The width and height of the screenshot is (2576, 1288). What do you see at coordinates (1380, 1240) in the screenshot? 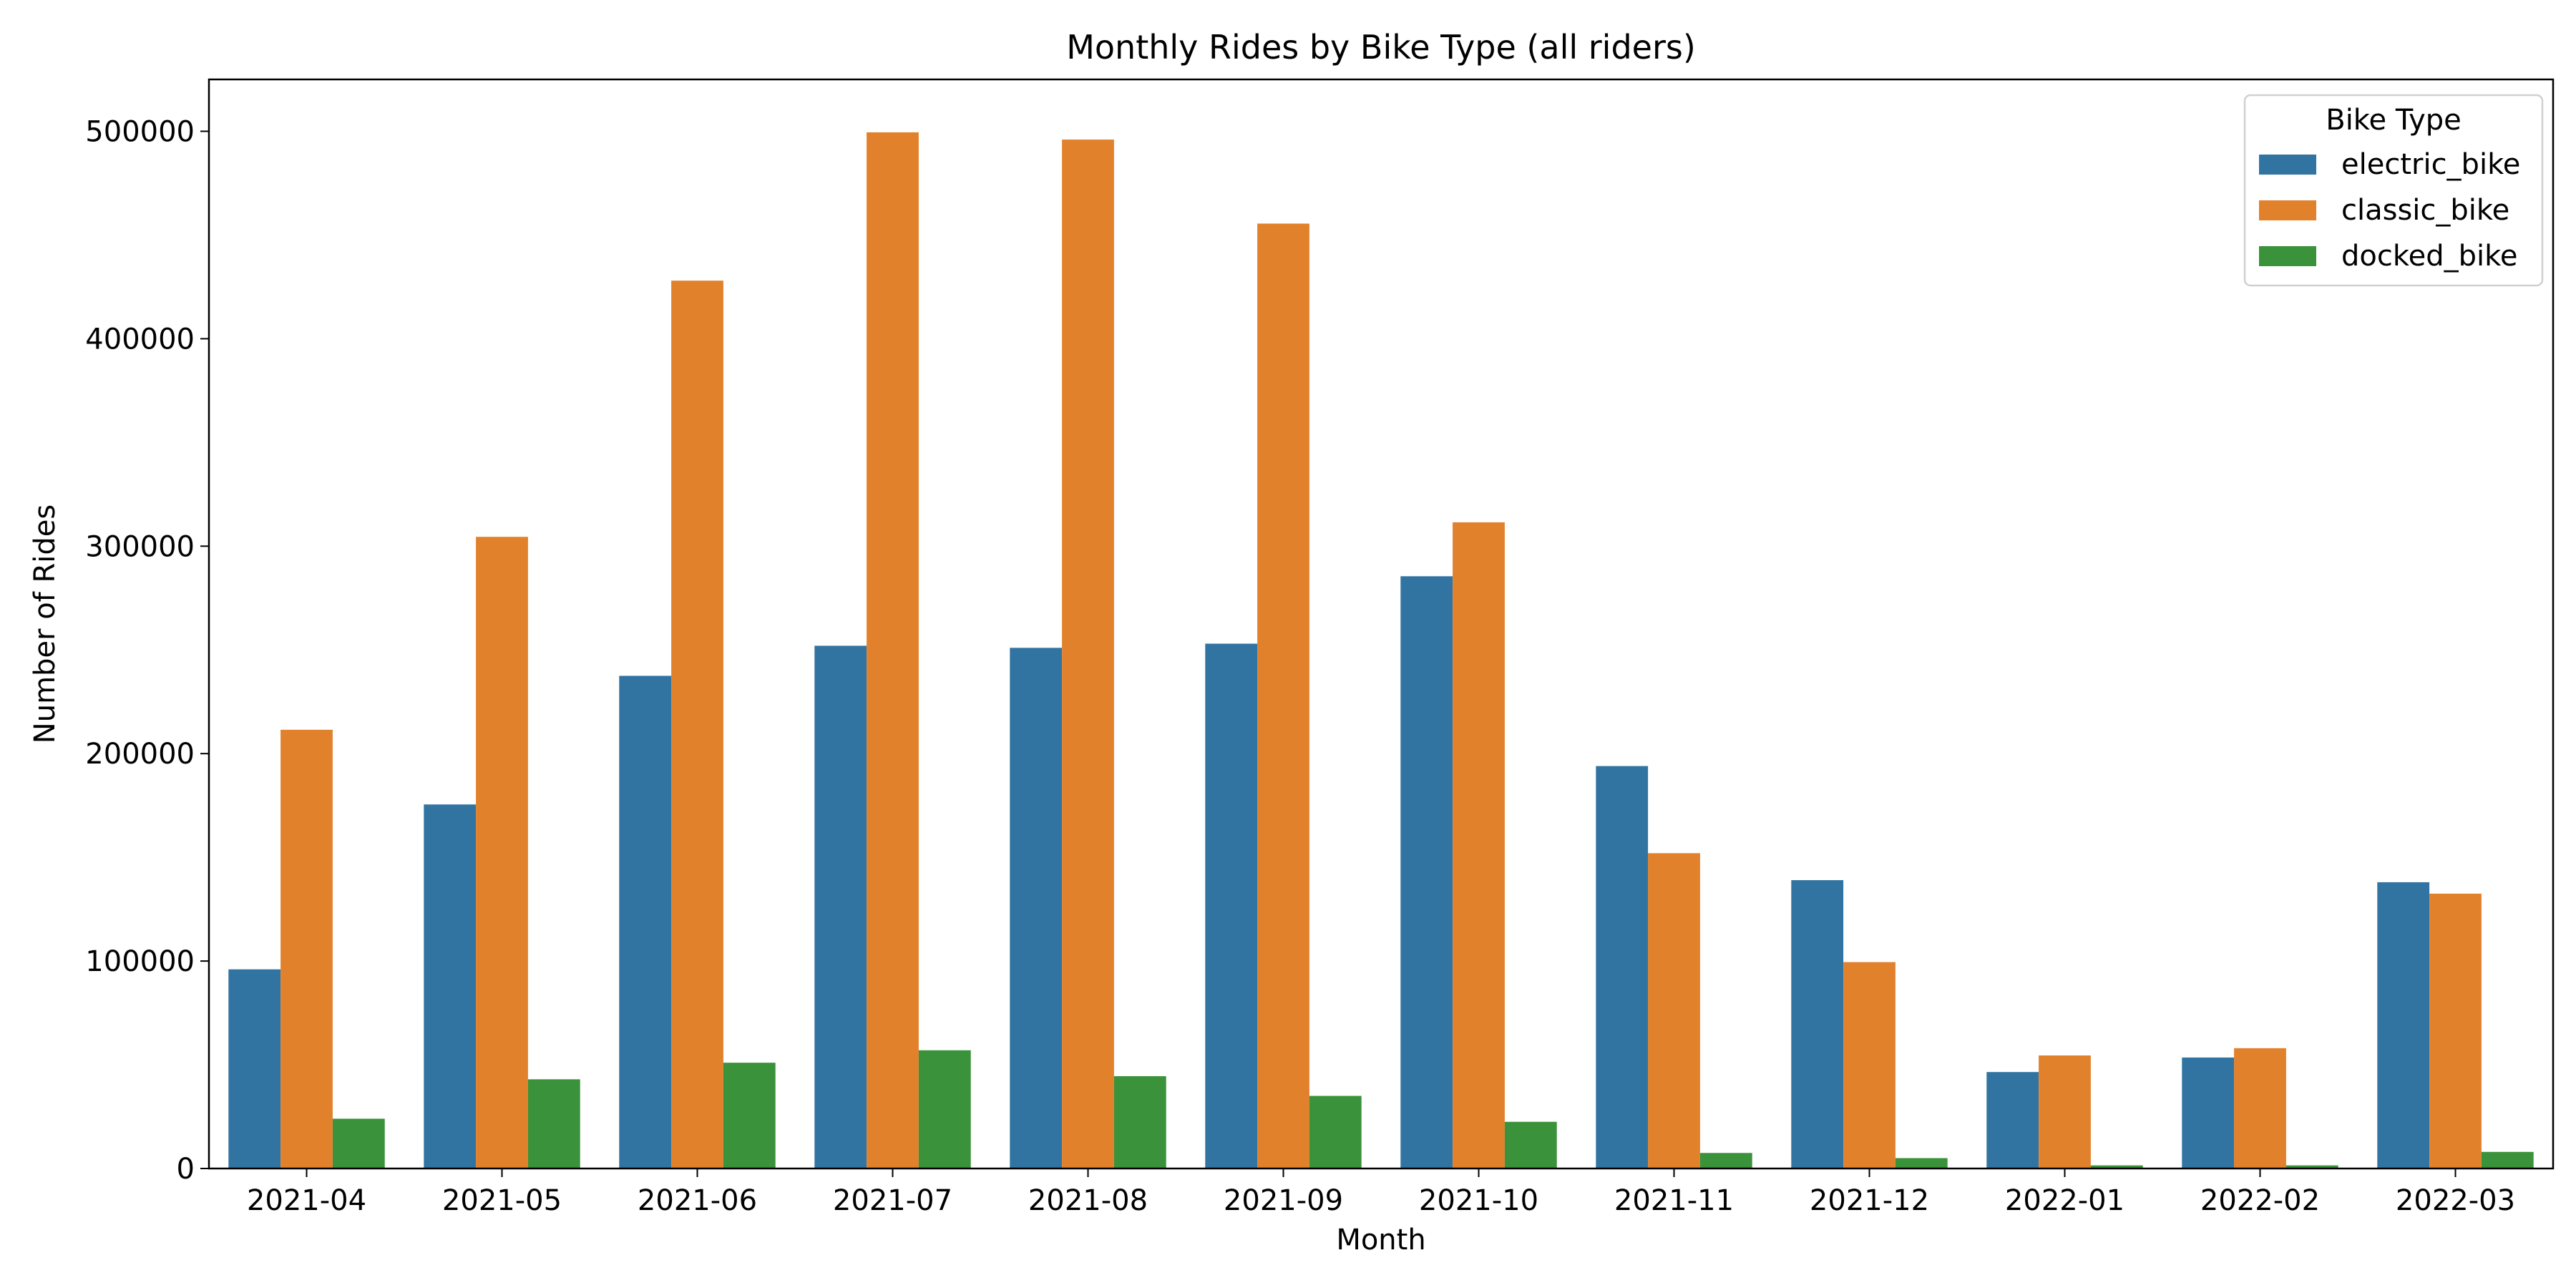
I see `x-axis-label: Month` at bounding box center [1380, 1240].